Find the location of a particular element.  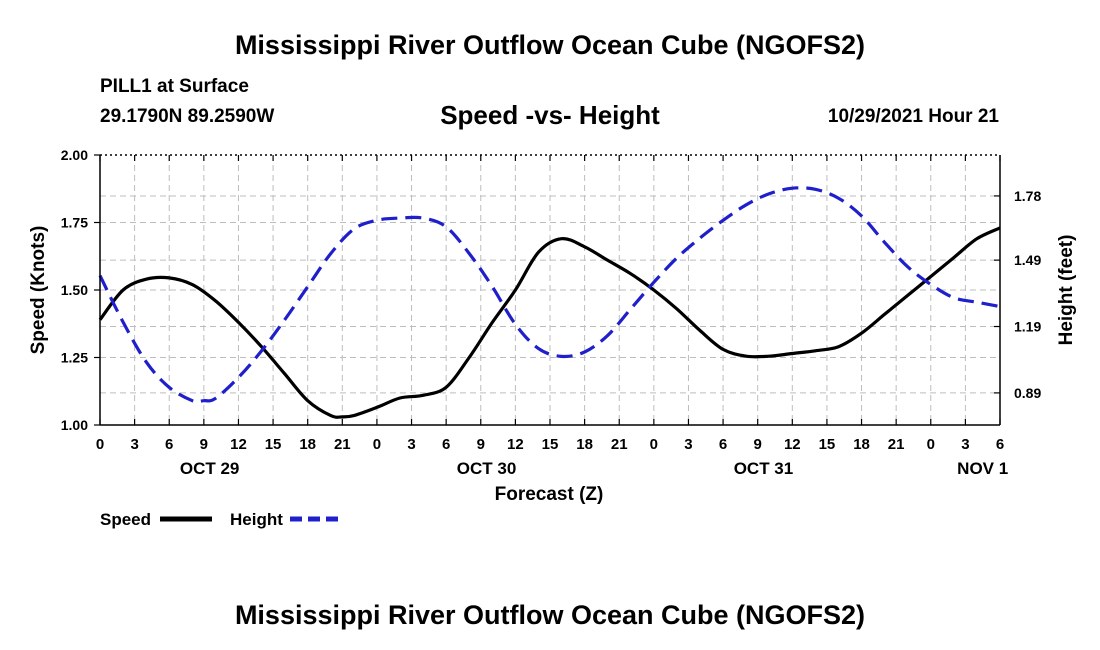

x-tick-label-15: 21 is located at coordinates (619, 444).